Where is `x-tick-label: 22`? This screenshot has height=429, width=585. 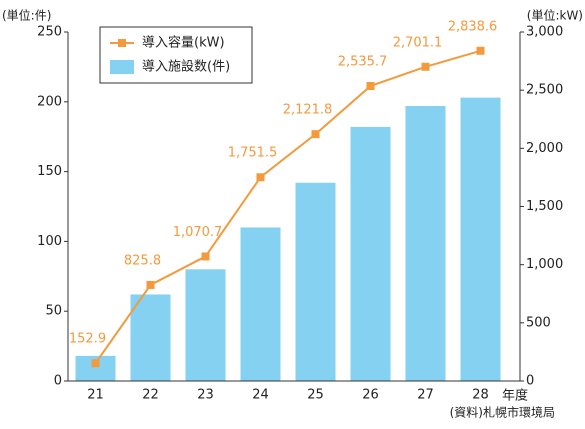 x-tick-label: 22 is located at coordinates (150, 395).